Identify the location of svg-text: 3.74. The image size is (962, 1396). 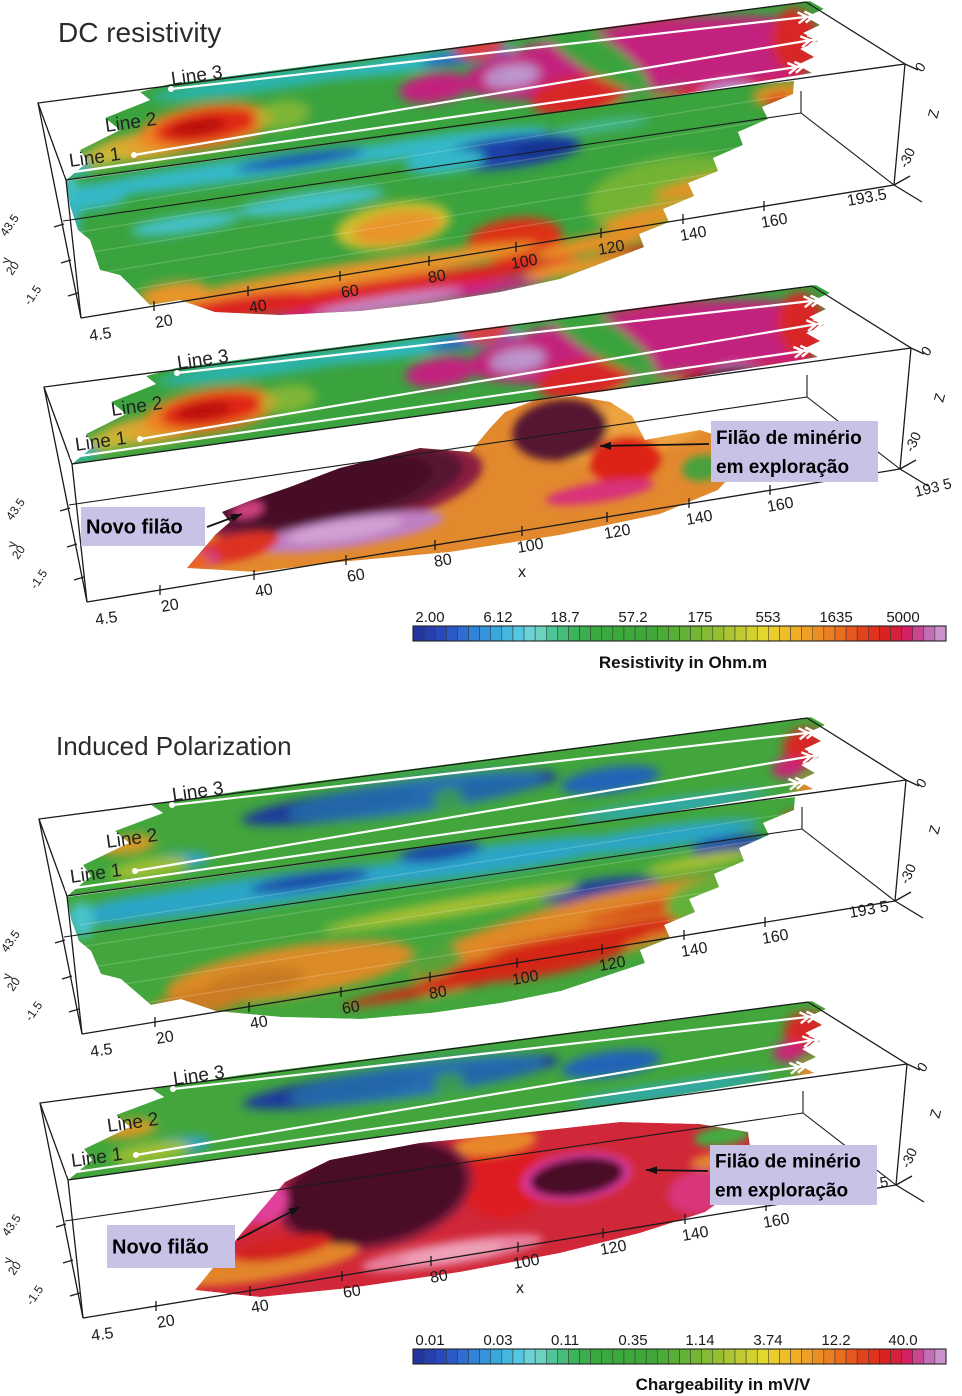
(767, 1340).